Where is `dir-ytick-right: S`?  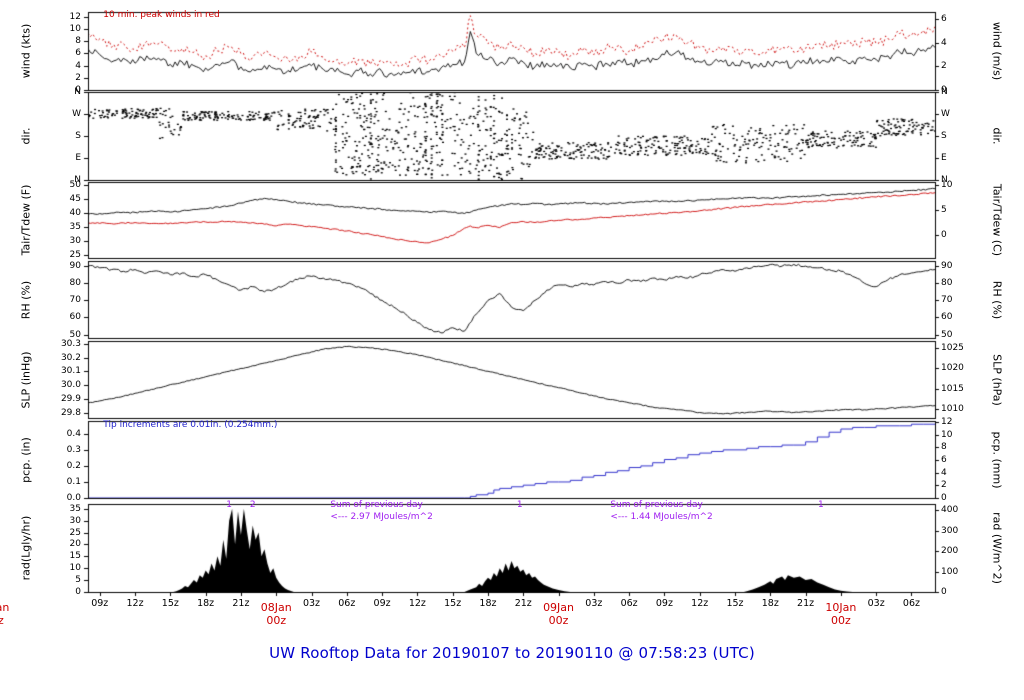 dir-ytick-right: S is located at coordinates (944, 136).